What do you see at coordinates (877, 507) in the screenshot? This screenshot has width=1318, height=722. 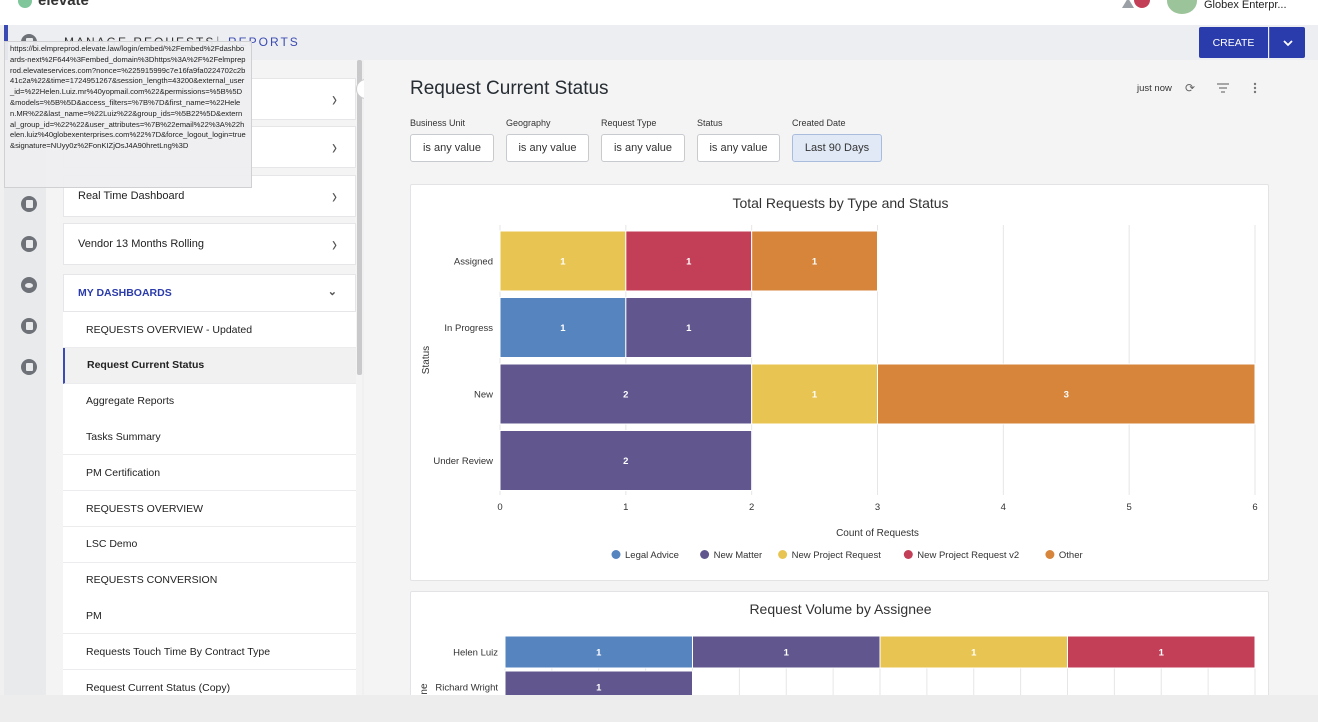 I see `x-tick-label: 3` at bounding box center [877, 507].